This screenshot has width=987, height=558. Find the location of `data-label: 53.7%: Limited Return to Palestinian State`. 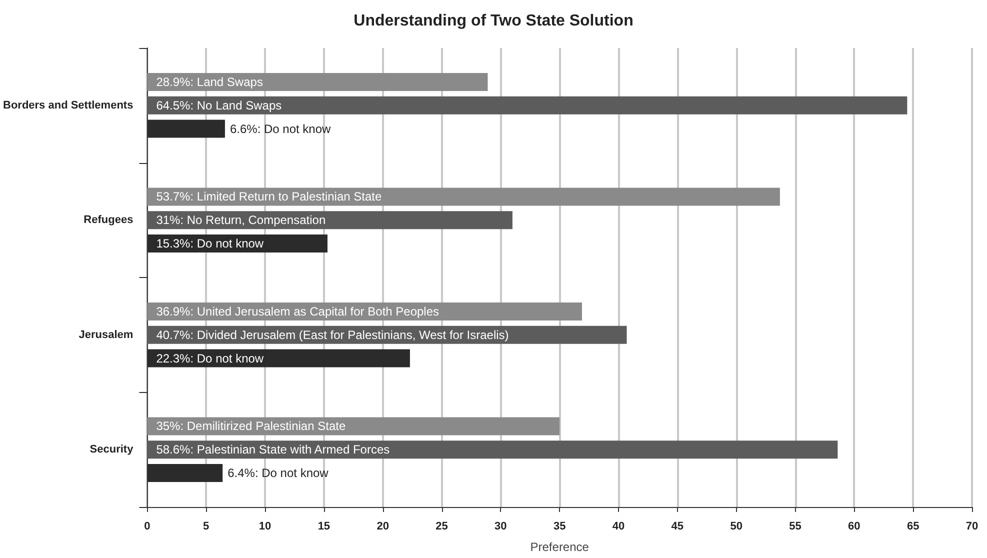

data-label: 53.7%: Limited Return to Palestinian State is located at coordinates (269, 197).